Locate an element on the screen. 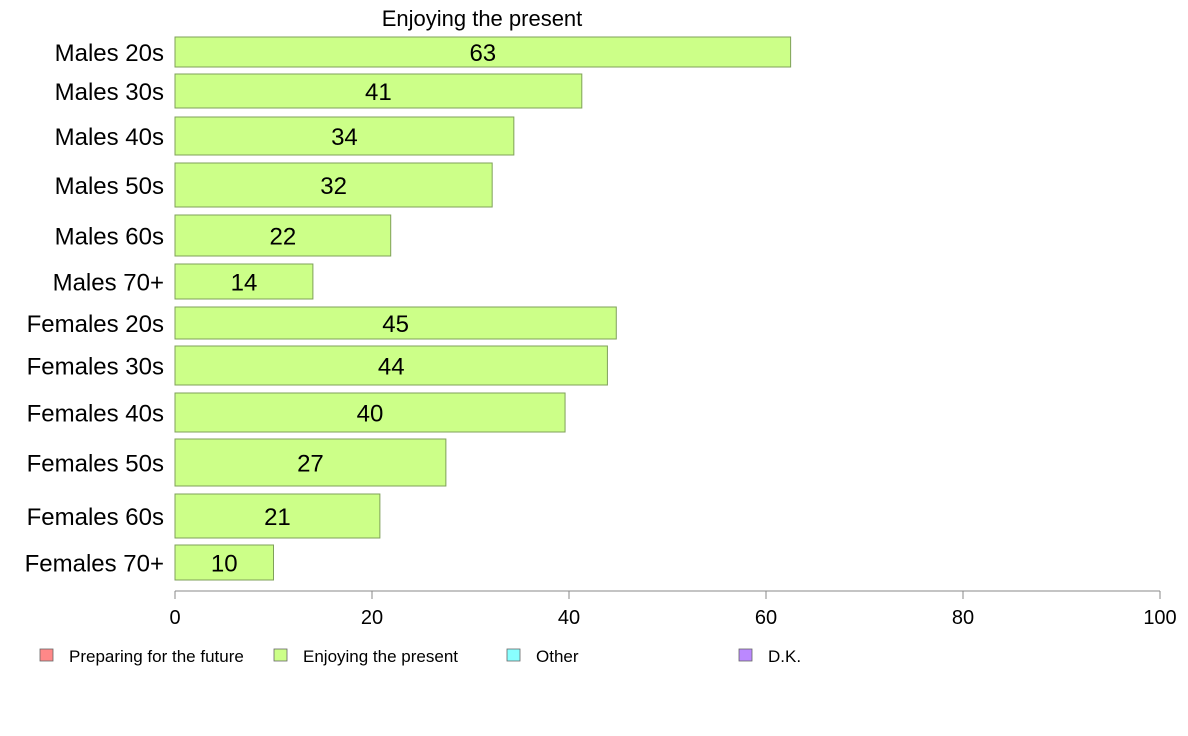  x-tick-label: 60 is located at coordinates (766, 618).